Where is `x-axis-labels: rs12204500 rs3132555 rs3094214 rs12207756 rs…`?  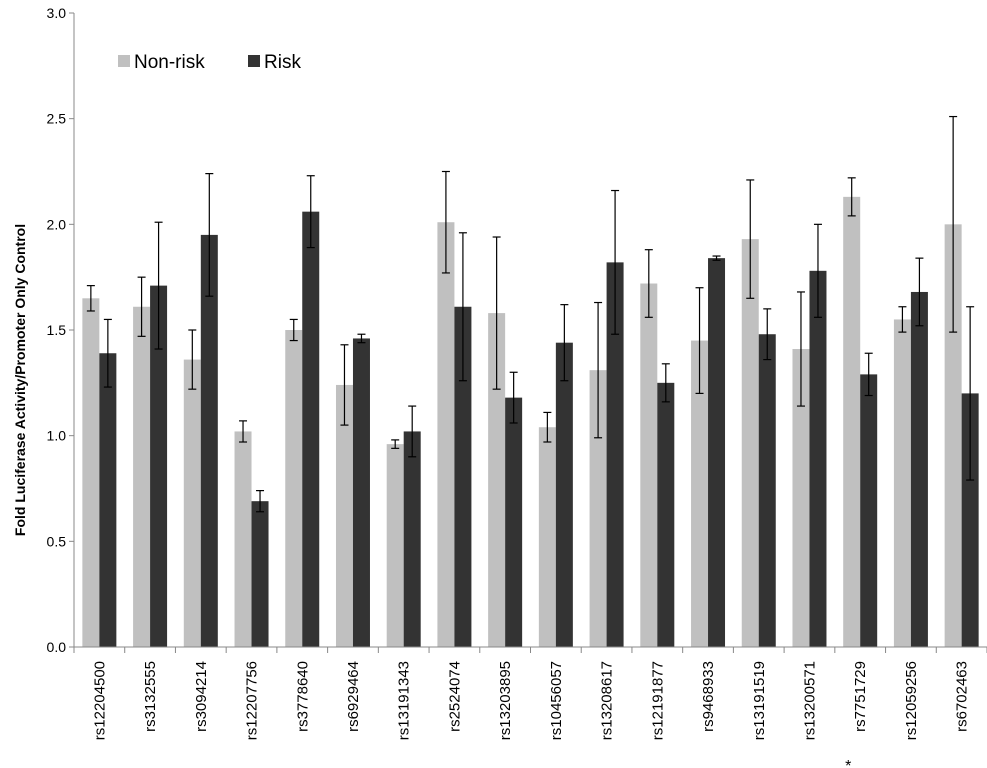 x-axis-labels: rs12204500 rs3132555 rs3094214 rs12207756 rs… is located at coordinates (530, 714).